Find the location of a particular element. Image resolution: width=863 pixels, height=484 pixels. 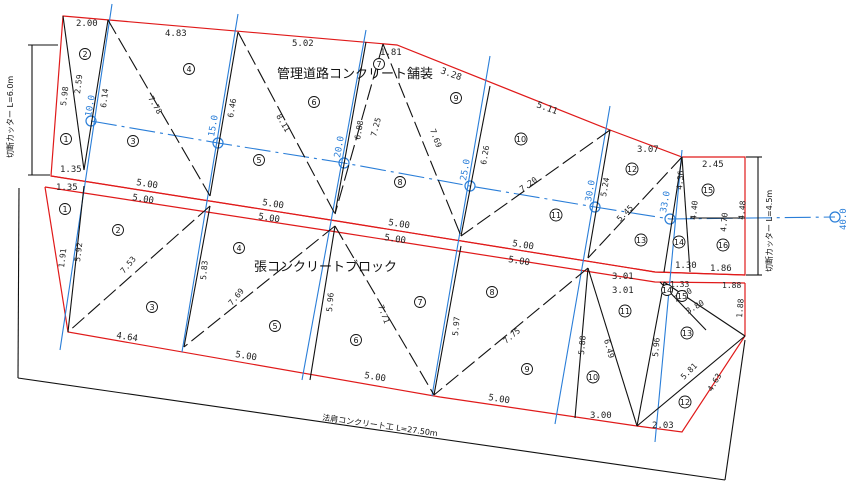

dim-label: 5.24 is located at coordinates (605, 187).